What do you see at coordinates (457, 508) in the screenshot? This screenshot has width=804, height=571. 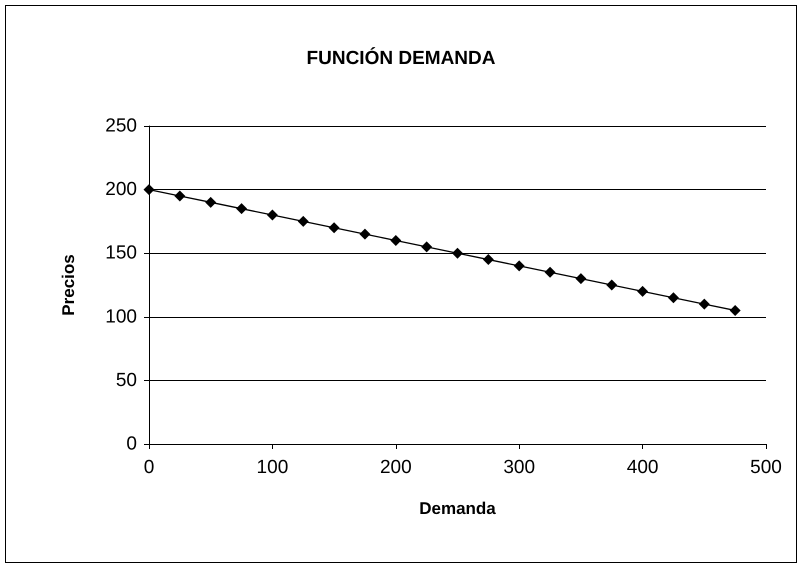 I see `x-axis-title: Demanda` at bounding box center [457, 508].